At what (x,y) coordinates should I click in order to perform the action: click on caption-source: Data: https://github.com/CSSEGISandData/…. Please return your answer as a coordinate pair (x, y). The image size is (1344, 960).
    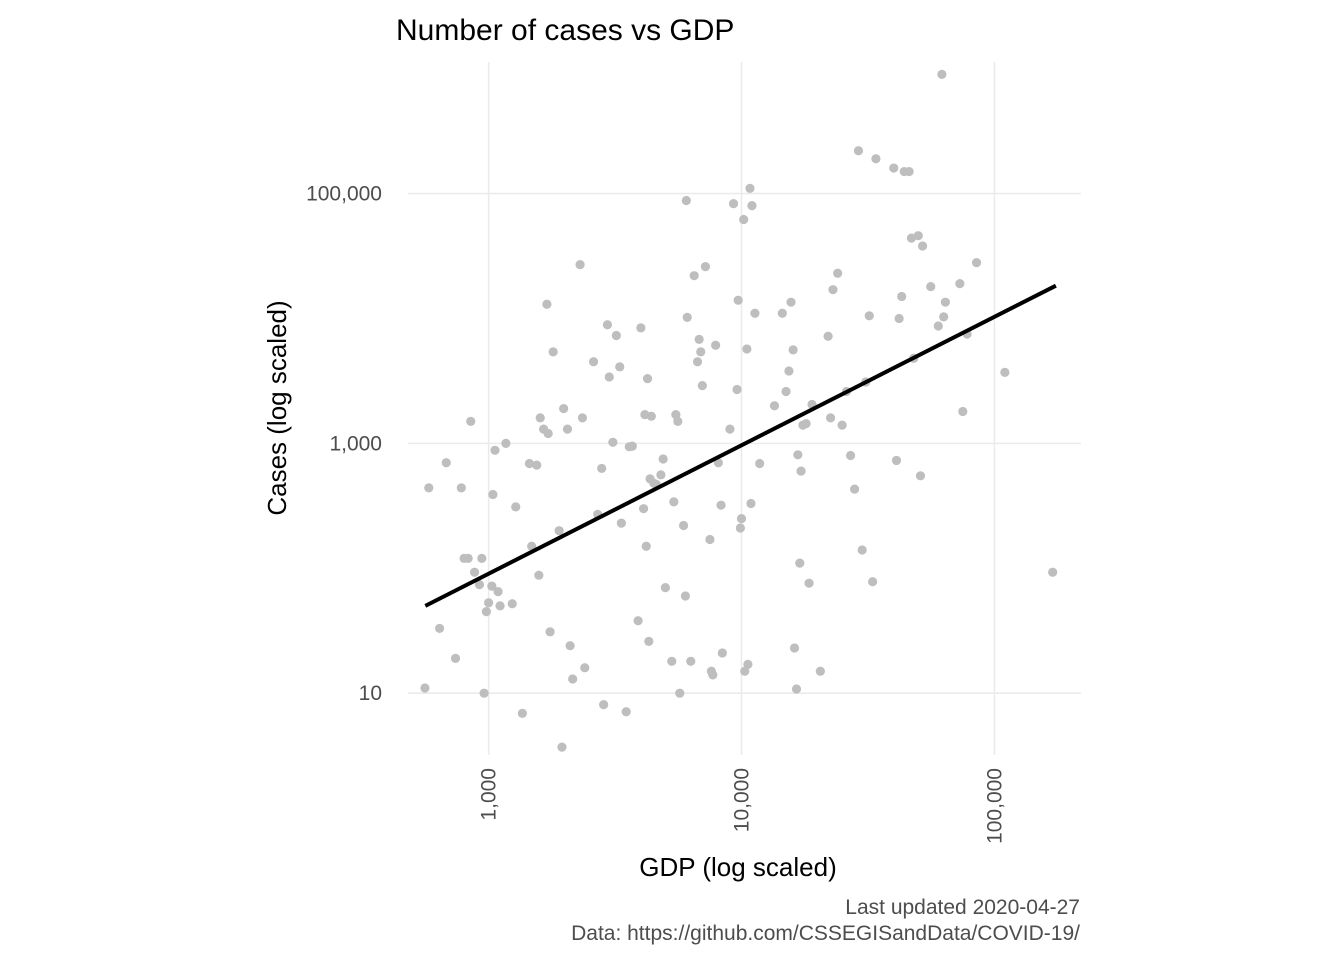
    Looking at the image, I should click on (825, 933).